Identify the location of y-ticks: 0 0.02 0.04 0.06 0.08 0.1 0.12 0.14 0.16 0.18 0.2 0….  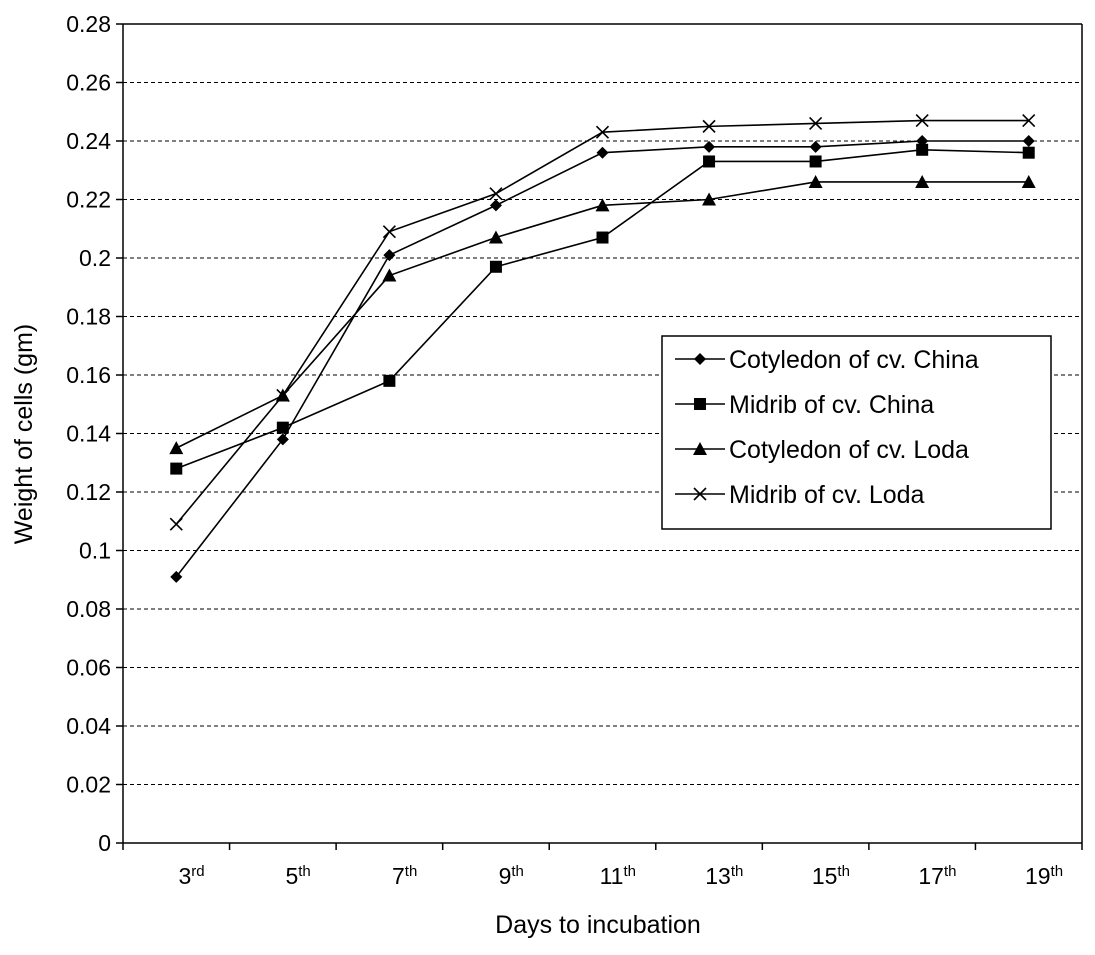
(94, 433).